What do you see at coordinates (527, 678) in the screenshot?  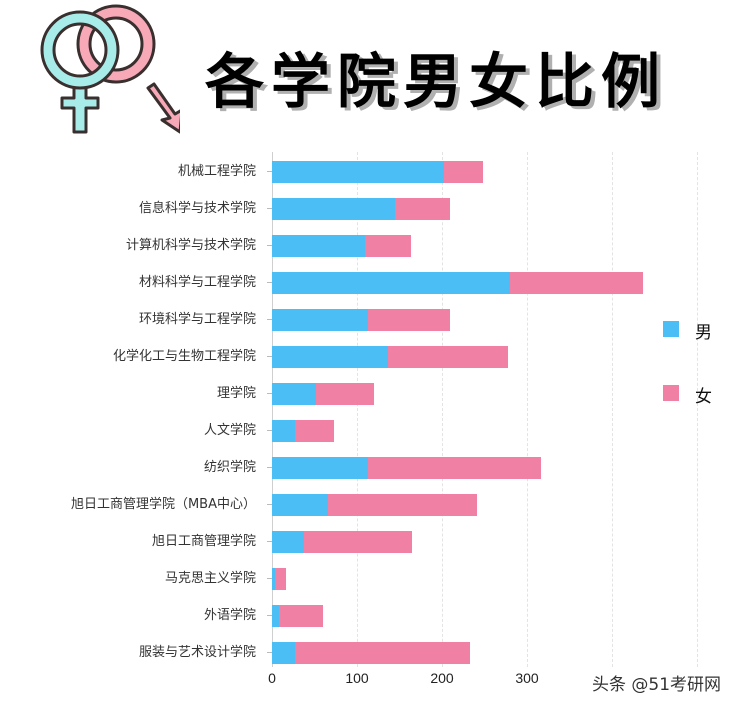 I see `x-tick-label: 300` at bounding box center [527, 678].